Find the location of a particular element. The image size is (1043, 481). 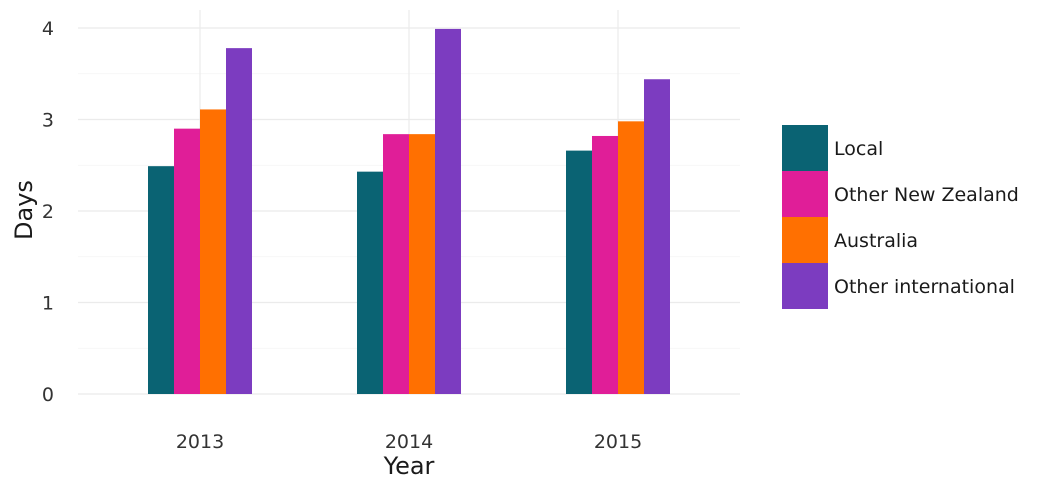

legend-key-other-international is located at coordinates (805, 286).